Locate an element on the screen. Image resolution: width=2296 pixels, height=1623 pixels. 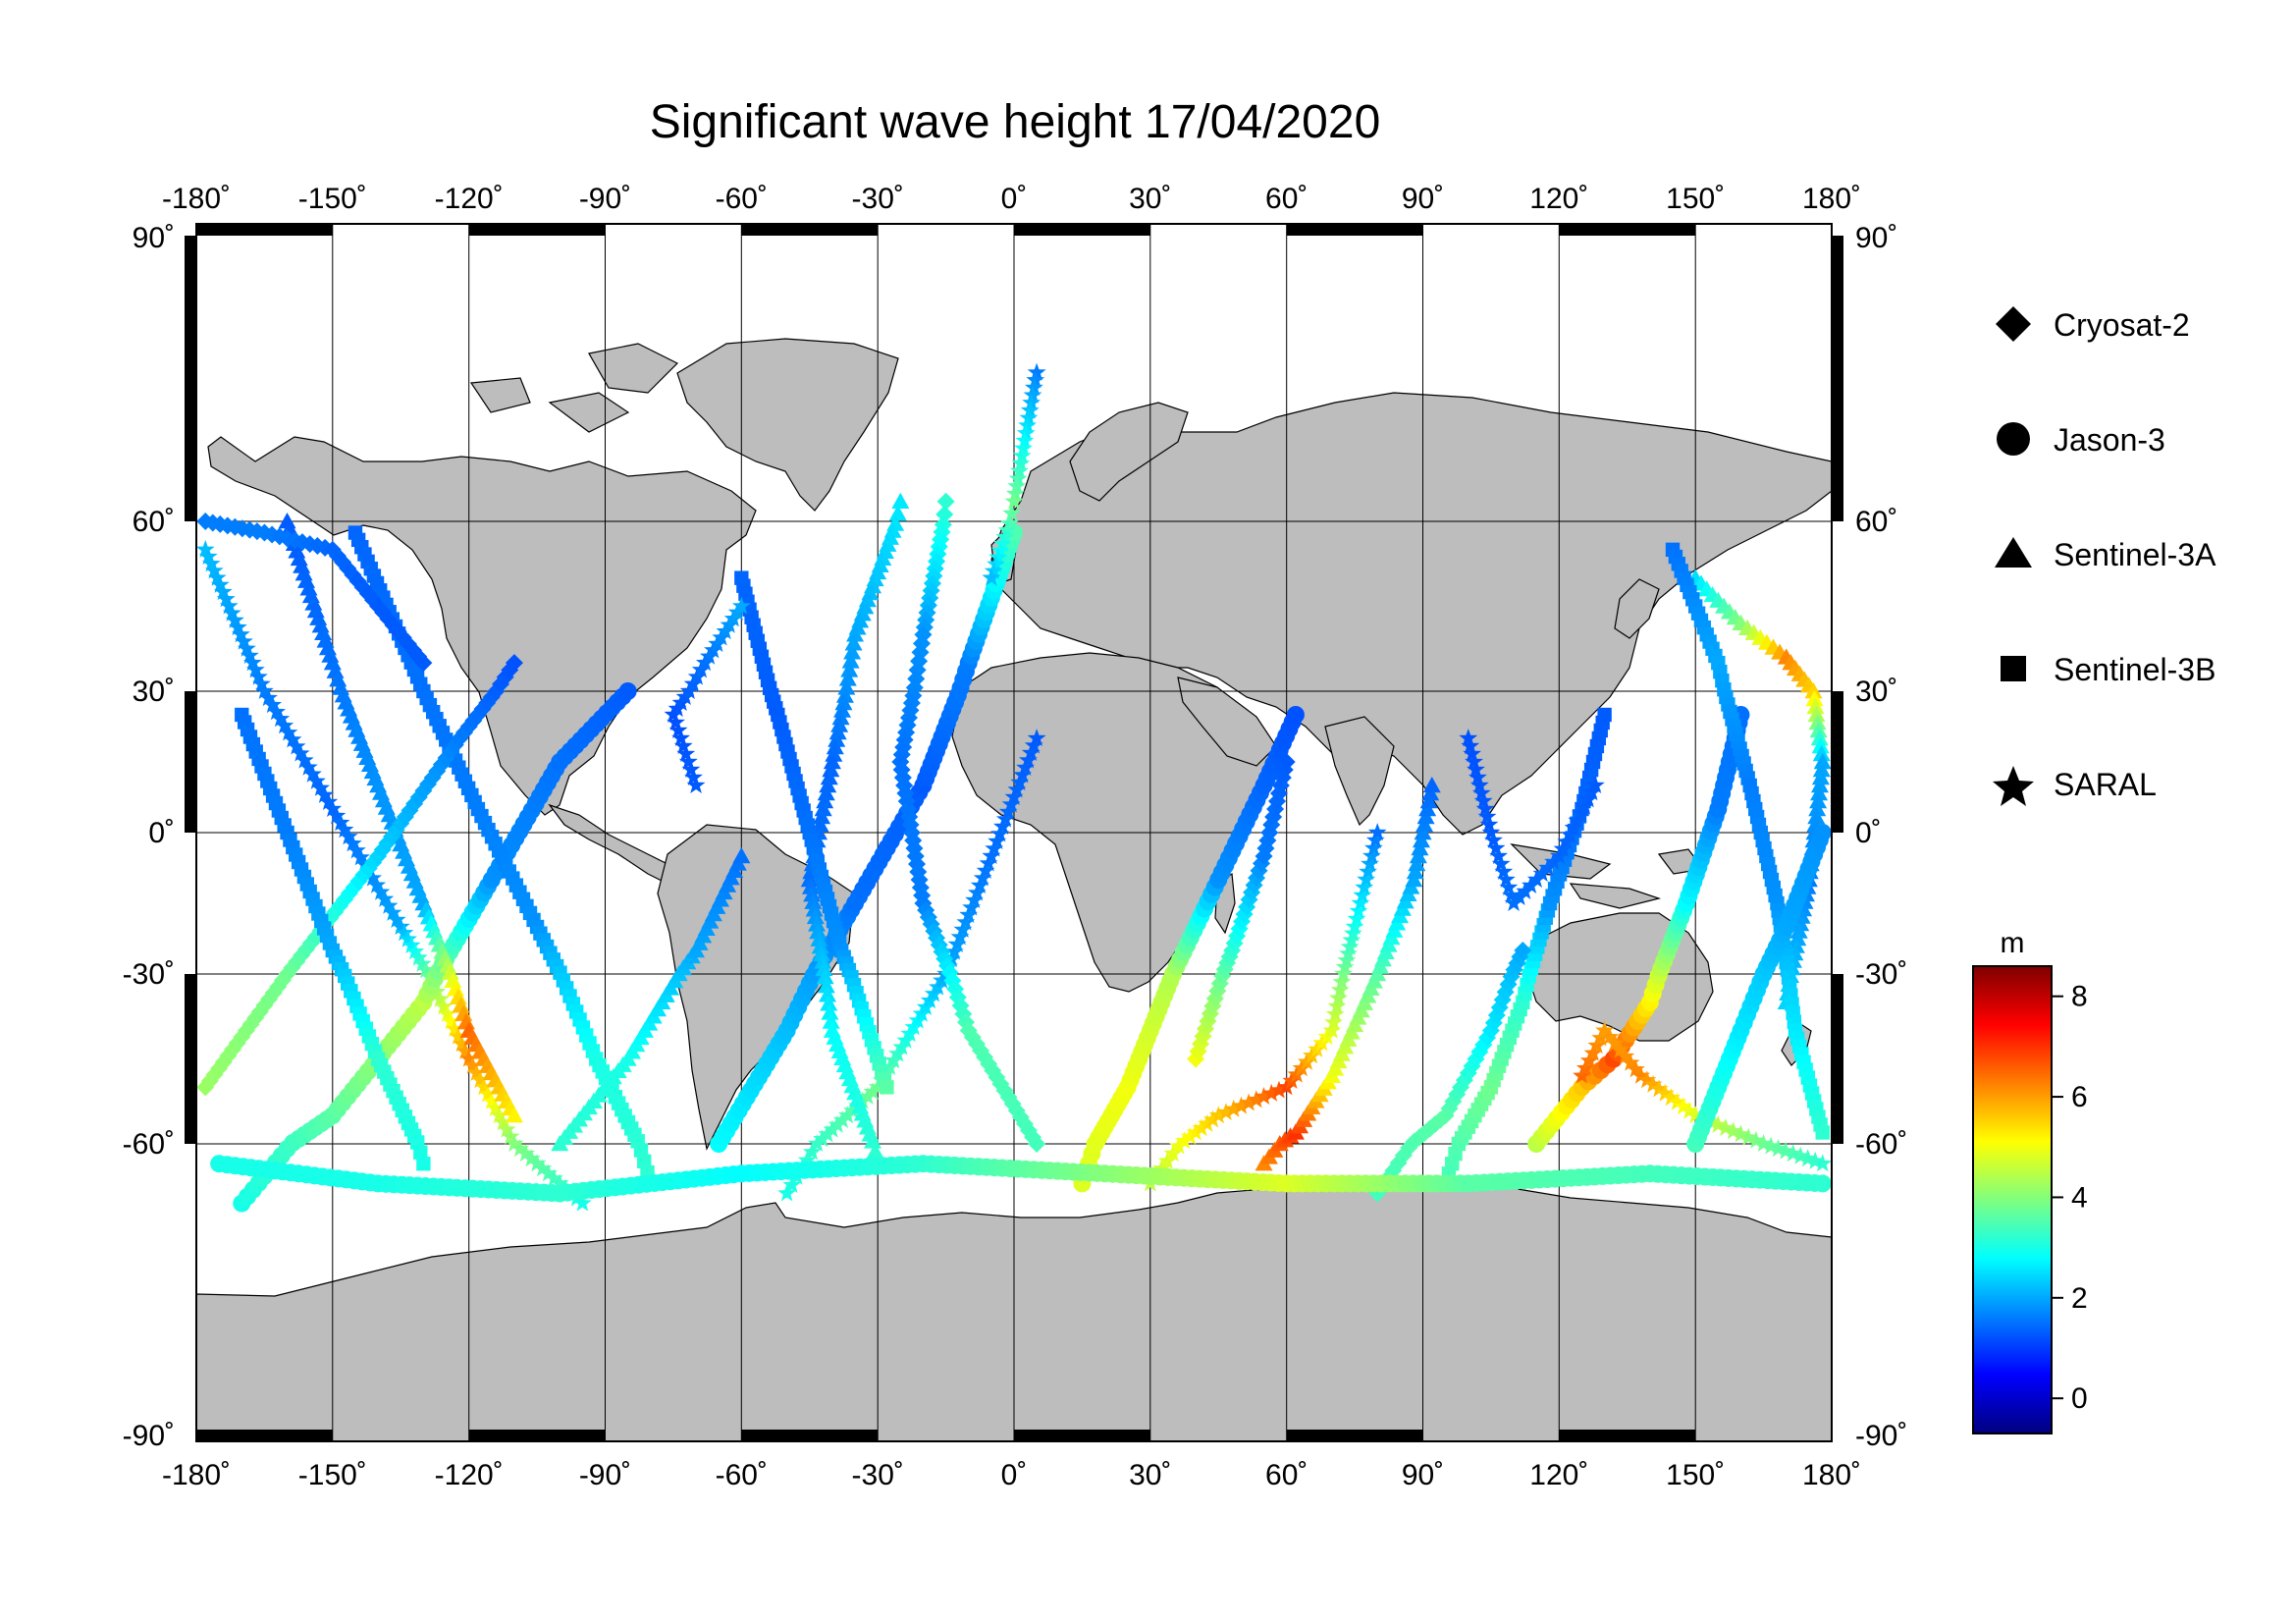
x-tick-label: -90˚ is located at coordinates (605, 199).